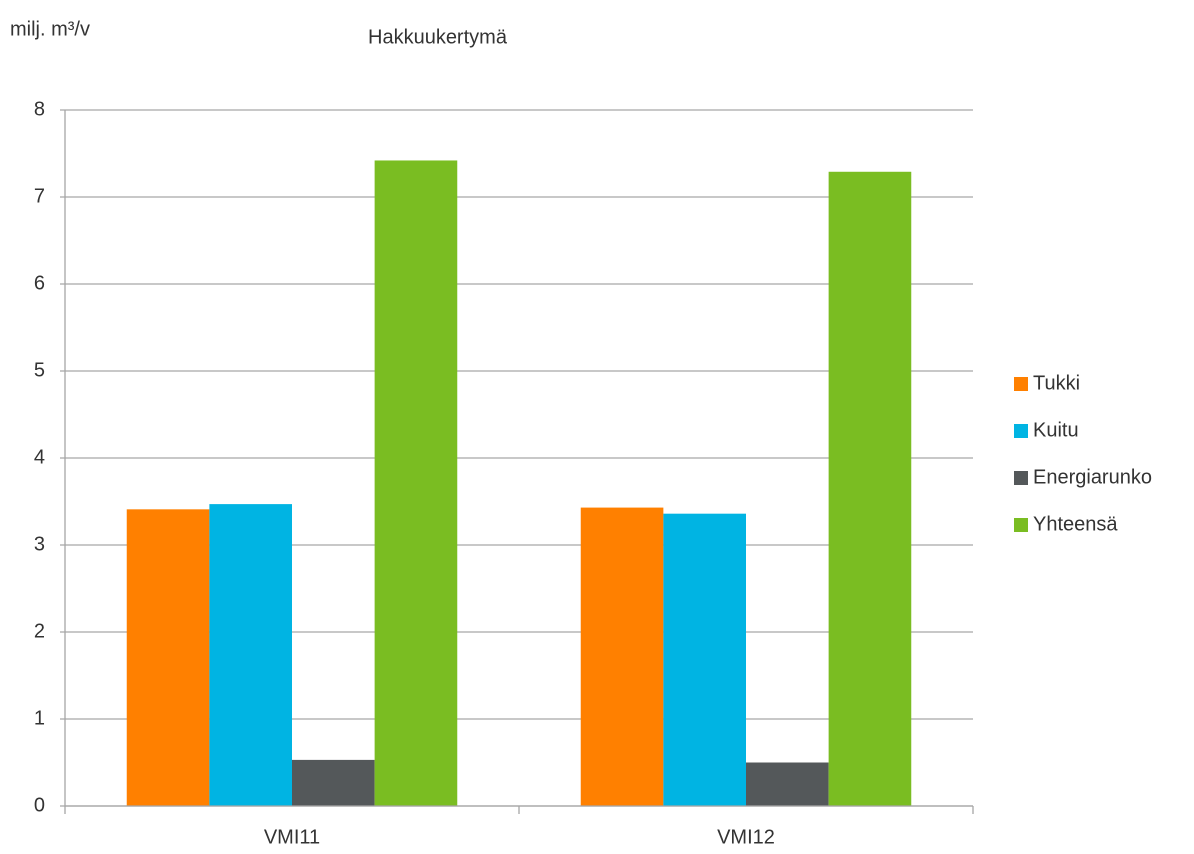 The image size is (1194, 854). What do you see at coordinates (39, 196) in the screenshot?
I see `y-tick-label: 7` at bounding box center [39, 196].